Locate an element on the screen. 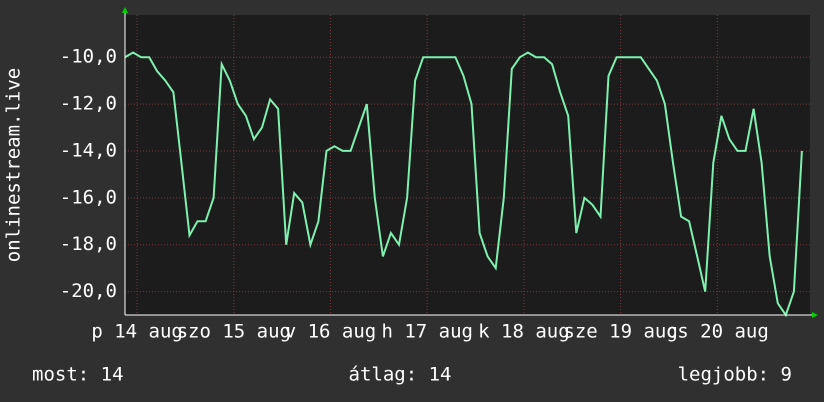 The width and height of the screenshot is (824, 402). x-tick-label: k 18 aug is located at coordinates (524, 332).